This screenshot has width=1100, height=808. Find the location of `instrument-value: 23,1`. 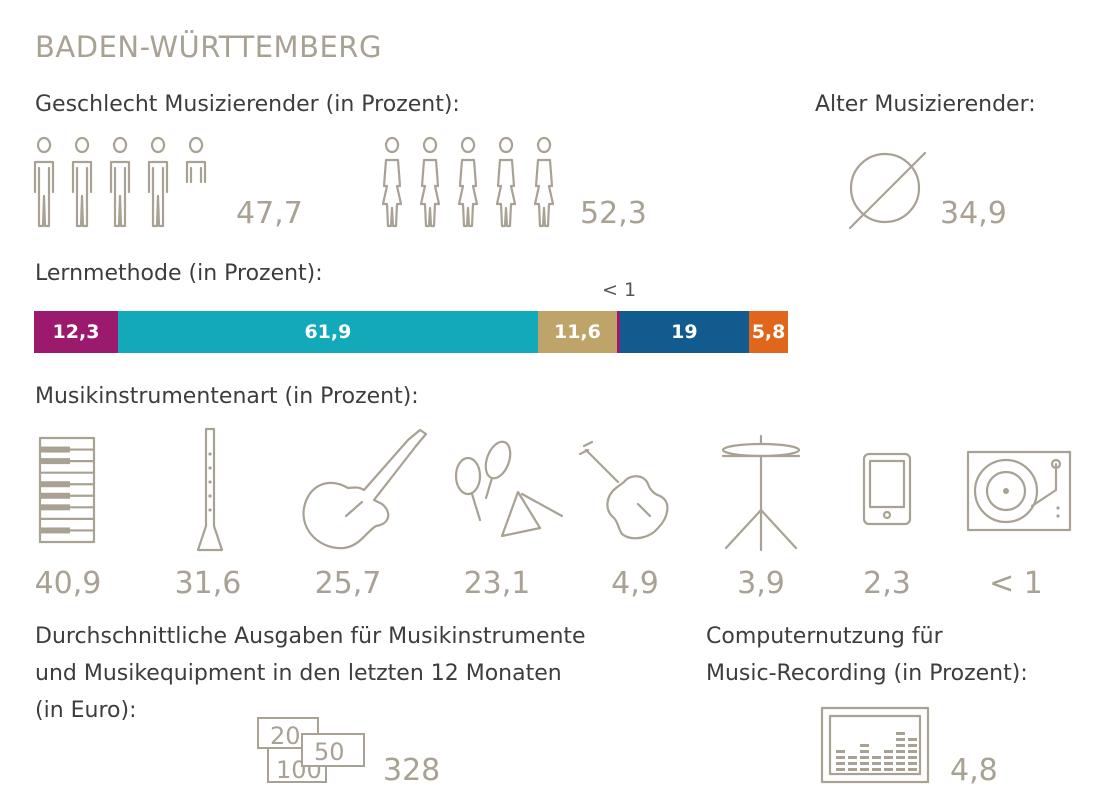

instrument-value: 23,1 is located at coordinates (497, 583).